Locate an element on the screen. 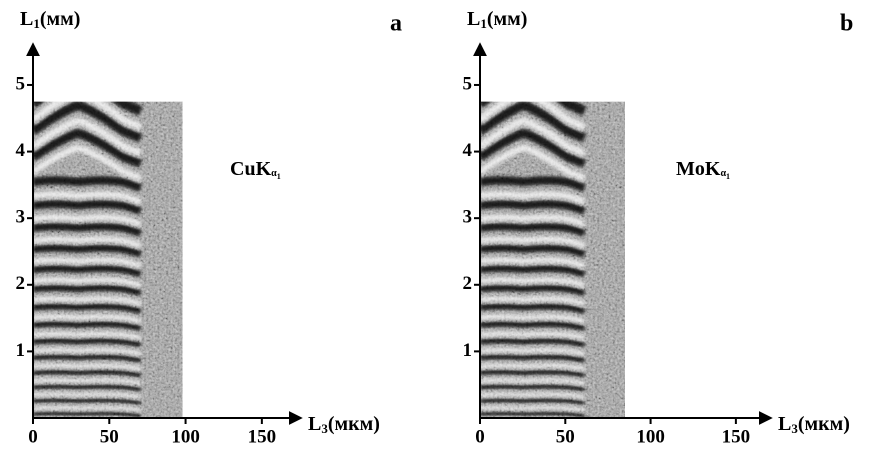 The image size is (872, 451). annotation: MoKα1 is located at coordinates (703, 169).